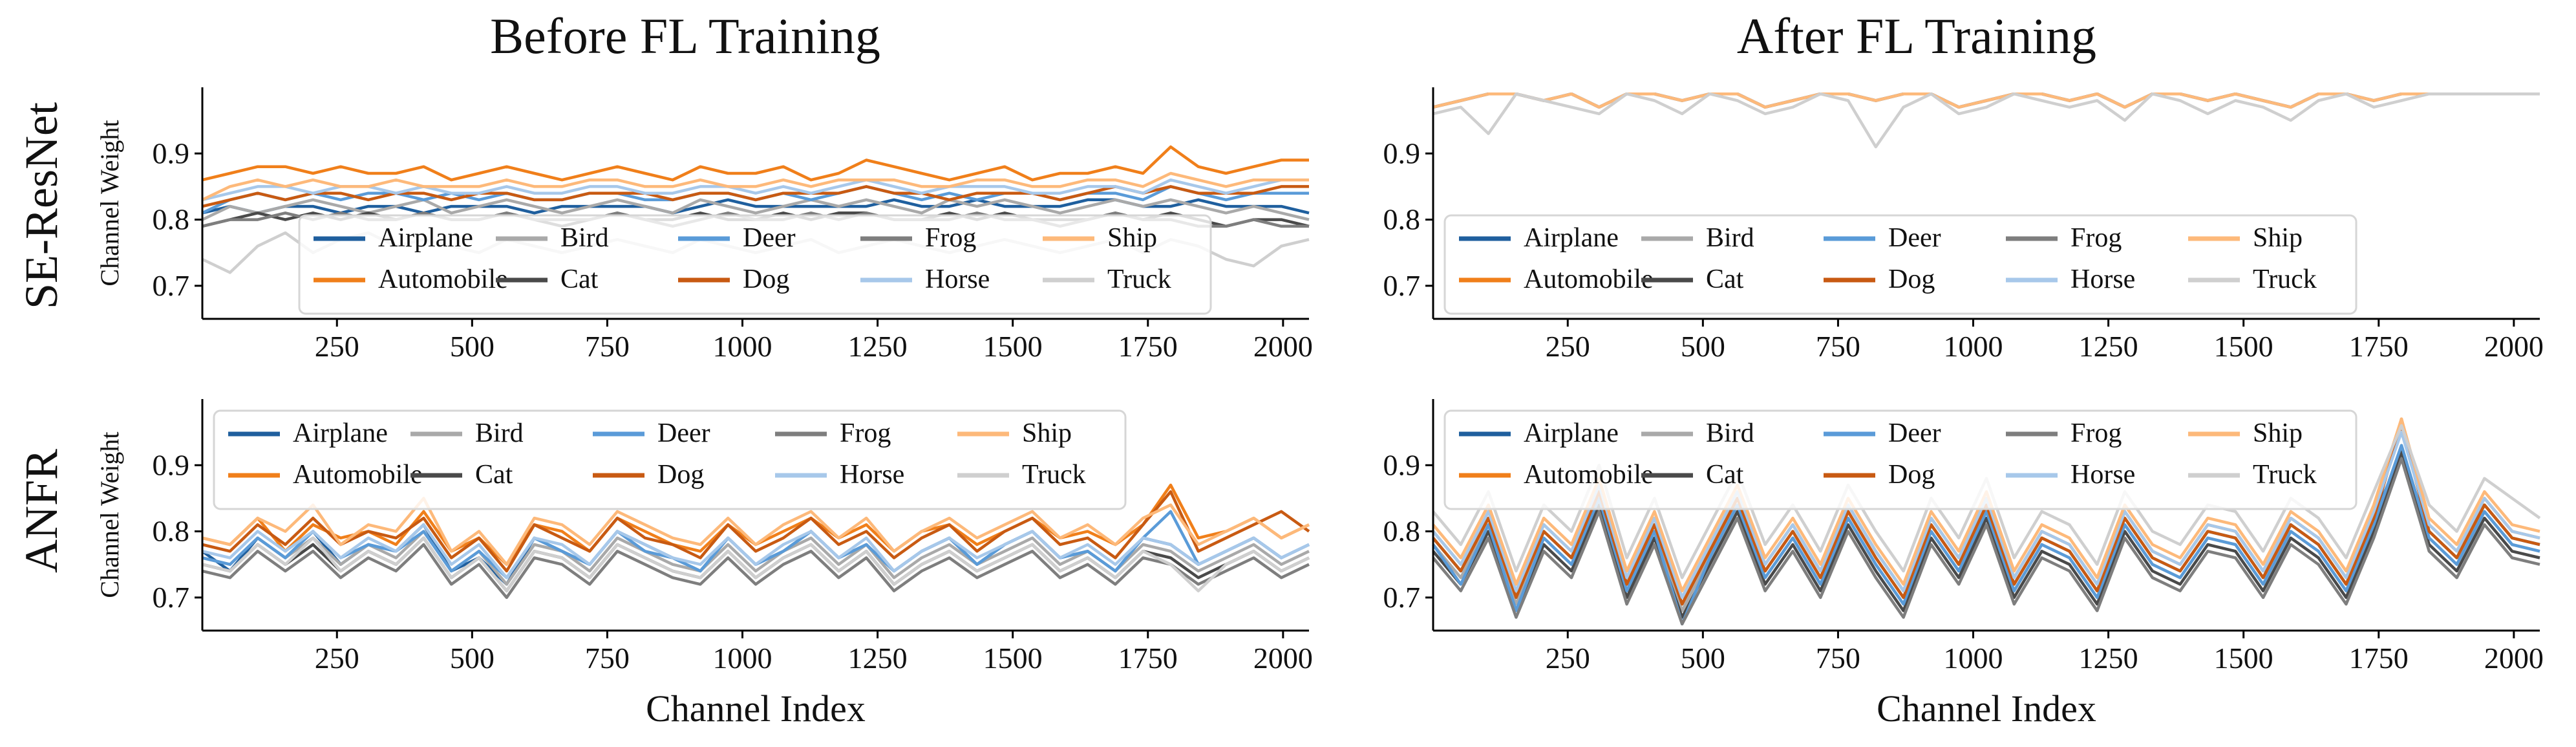 This screenshot has width=2576, height=747. Describe the element at coordinates (41, 205) in the screenshot. I see `row-label-se-resnet: SE-ResNet` at that location.